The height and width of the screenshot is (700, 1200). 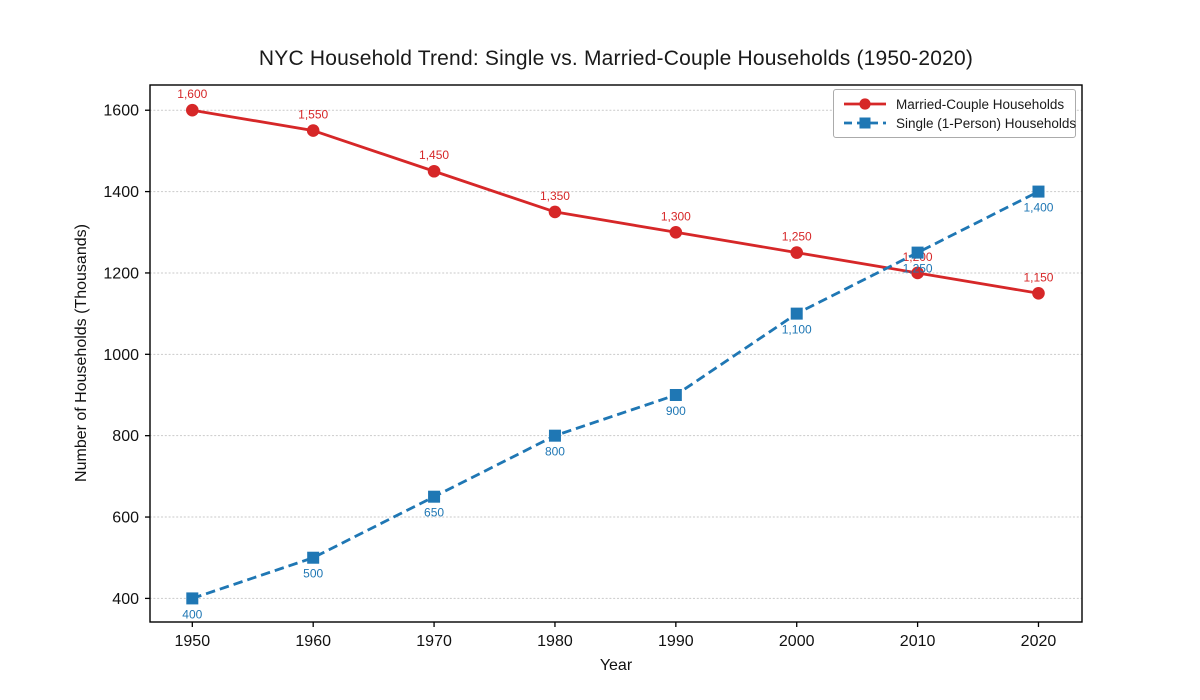 I want to click on legend-label-married-couple: Married-Couple Households, so click(x=980, y=104).